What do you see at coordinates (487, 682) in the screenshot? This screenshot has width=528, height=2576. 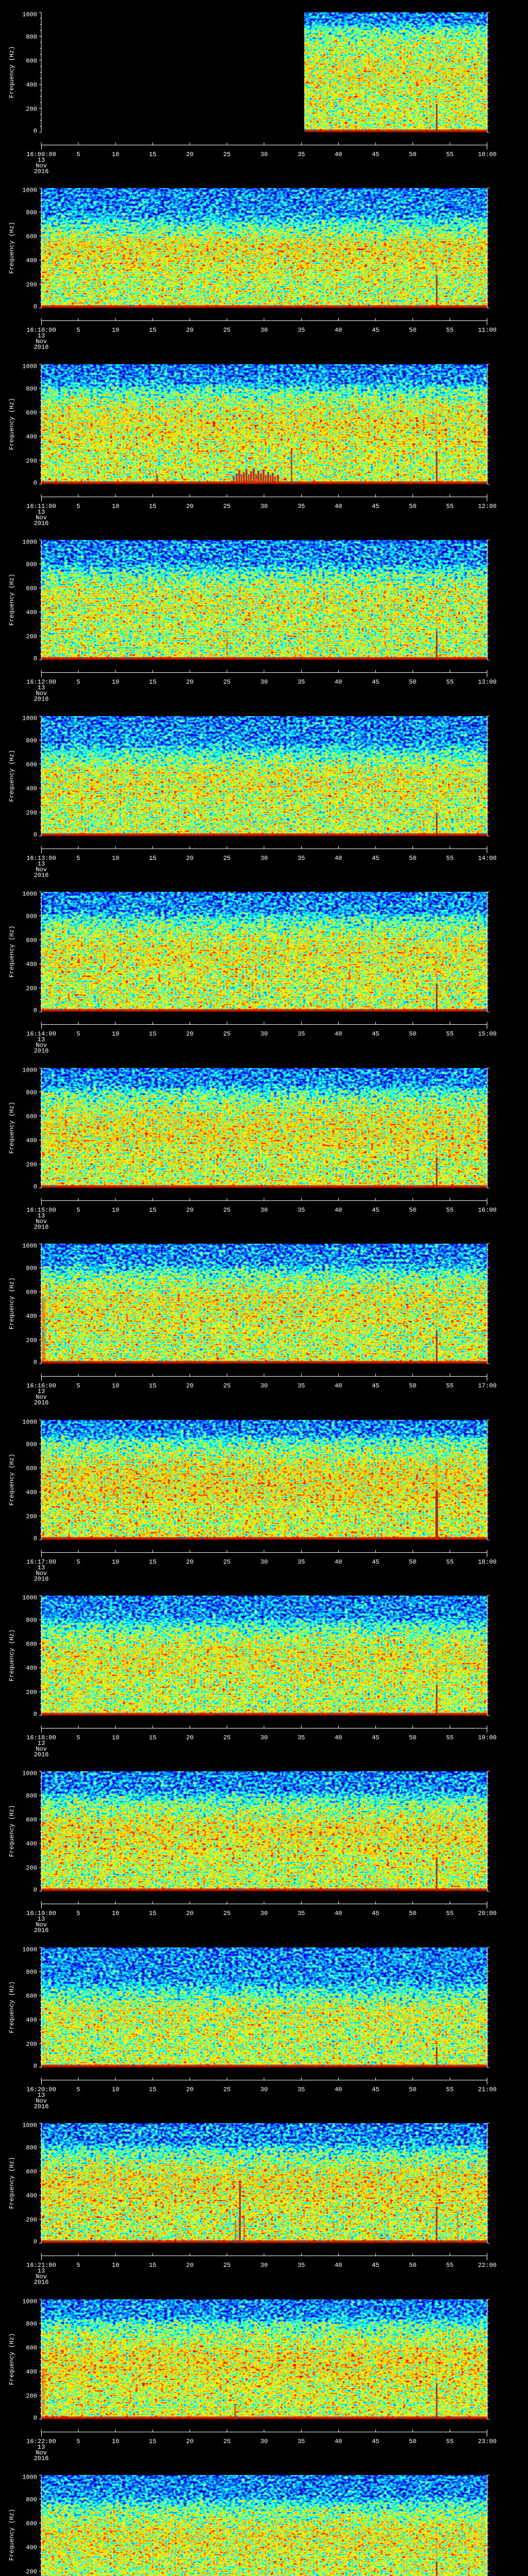 I see `svg-text: 13:00` at bounding box center [487, 682].